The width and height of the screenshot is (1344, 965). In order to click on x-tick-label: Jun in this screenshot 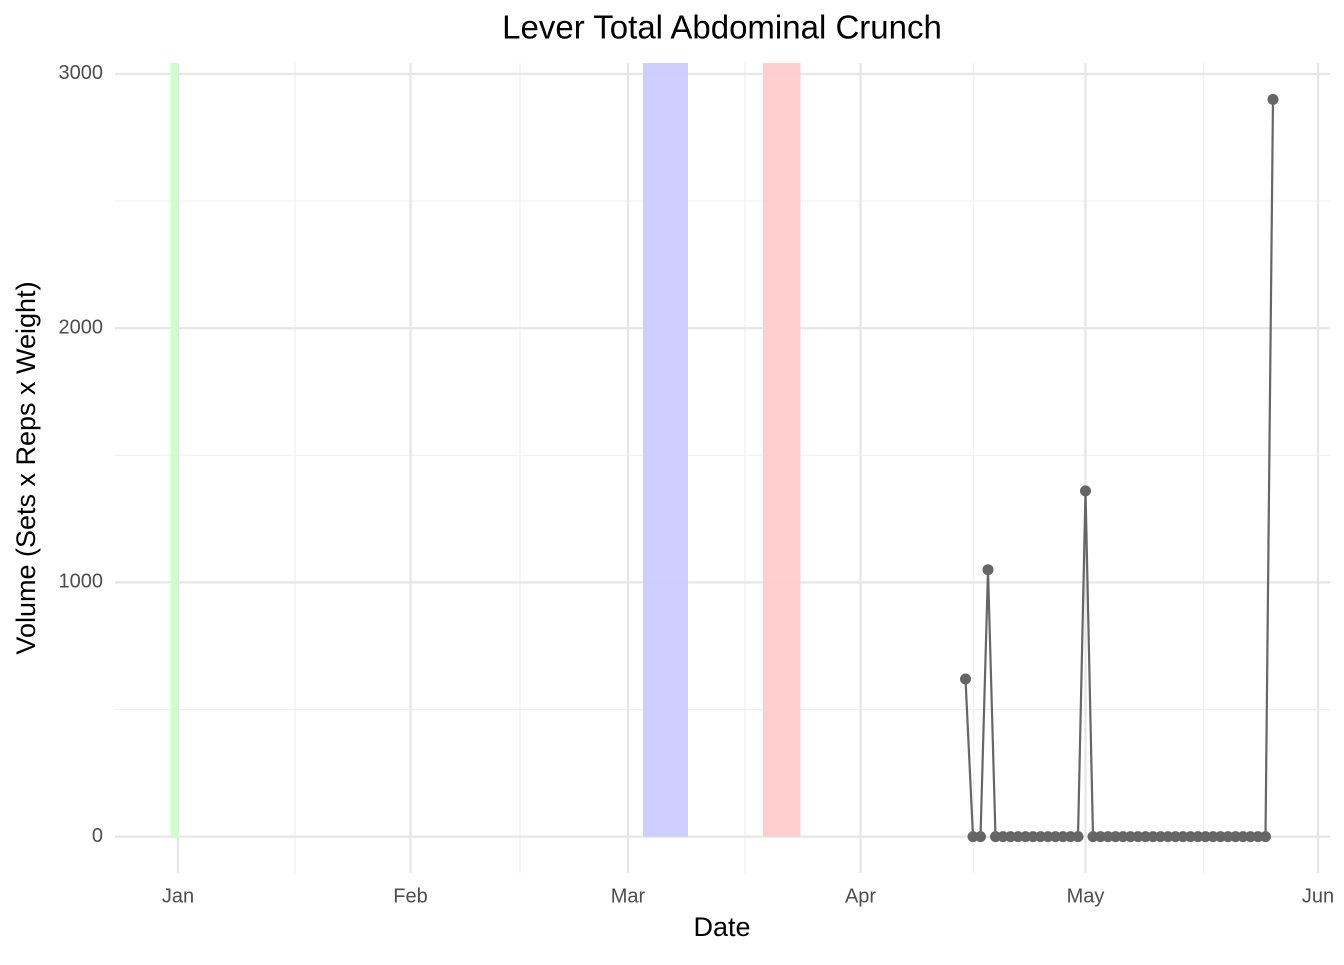, I will do `click(1318, 896)`.